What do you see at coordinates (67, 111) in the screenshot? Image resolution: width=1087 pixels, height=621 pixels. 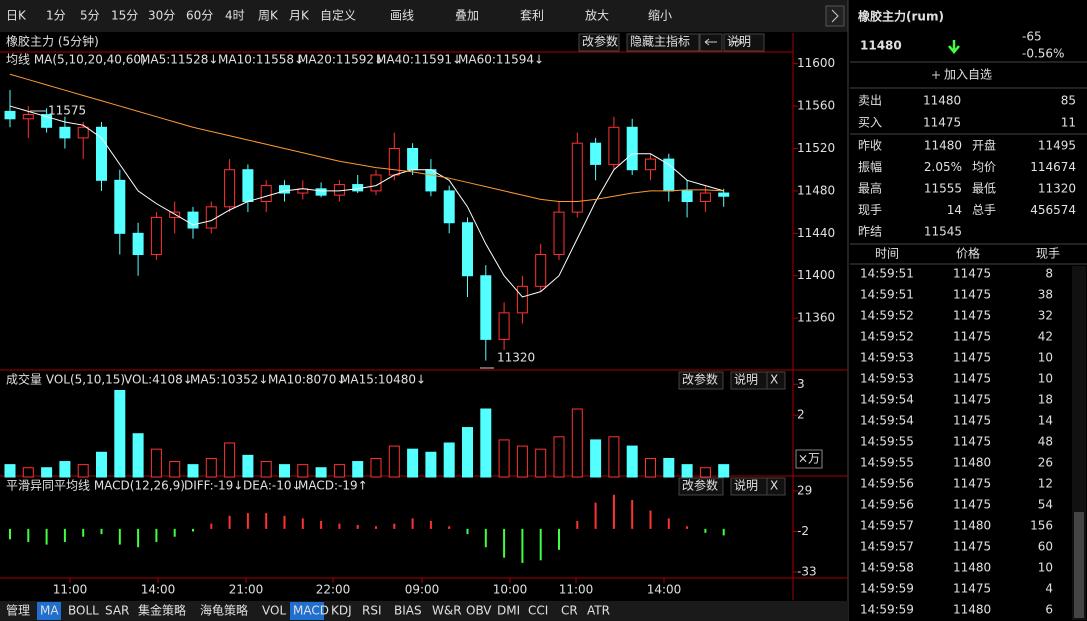 I see `high-annotation: 11575` at bounding box center [67, 111].